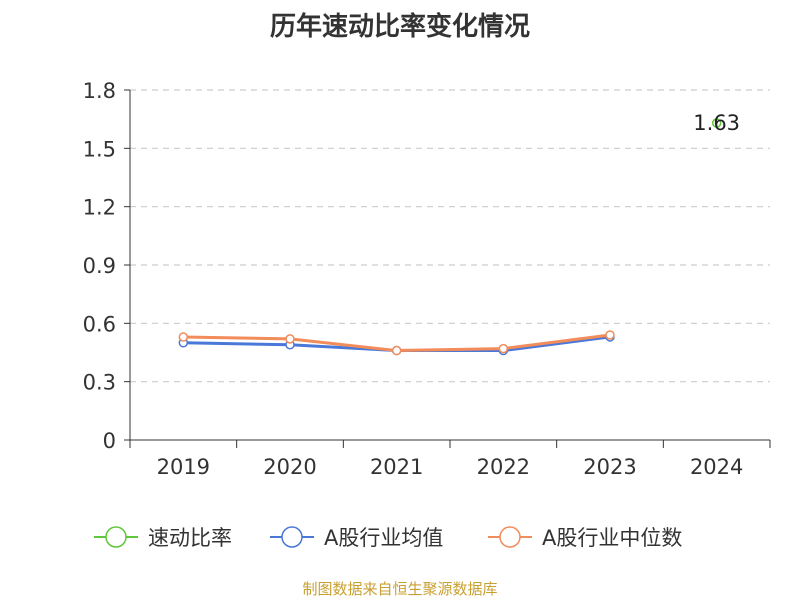 This screenshot has width=800, height=600. What do you see at coordinates (99, 266) in the screenshot?
I see `y-tick-label: 0.9` at bounding box center [99, 266].